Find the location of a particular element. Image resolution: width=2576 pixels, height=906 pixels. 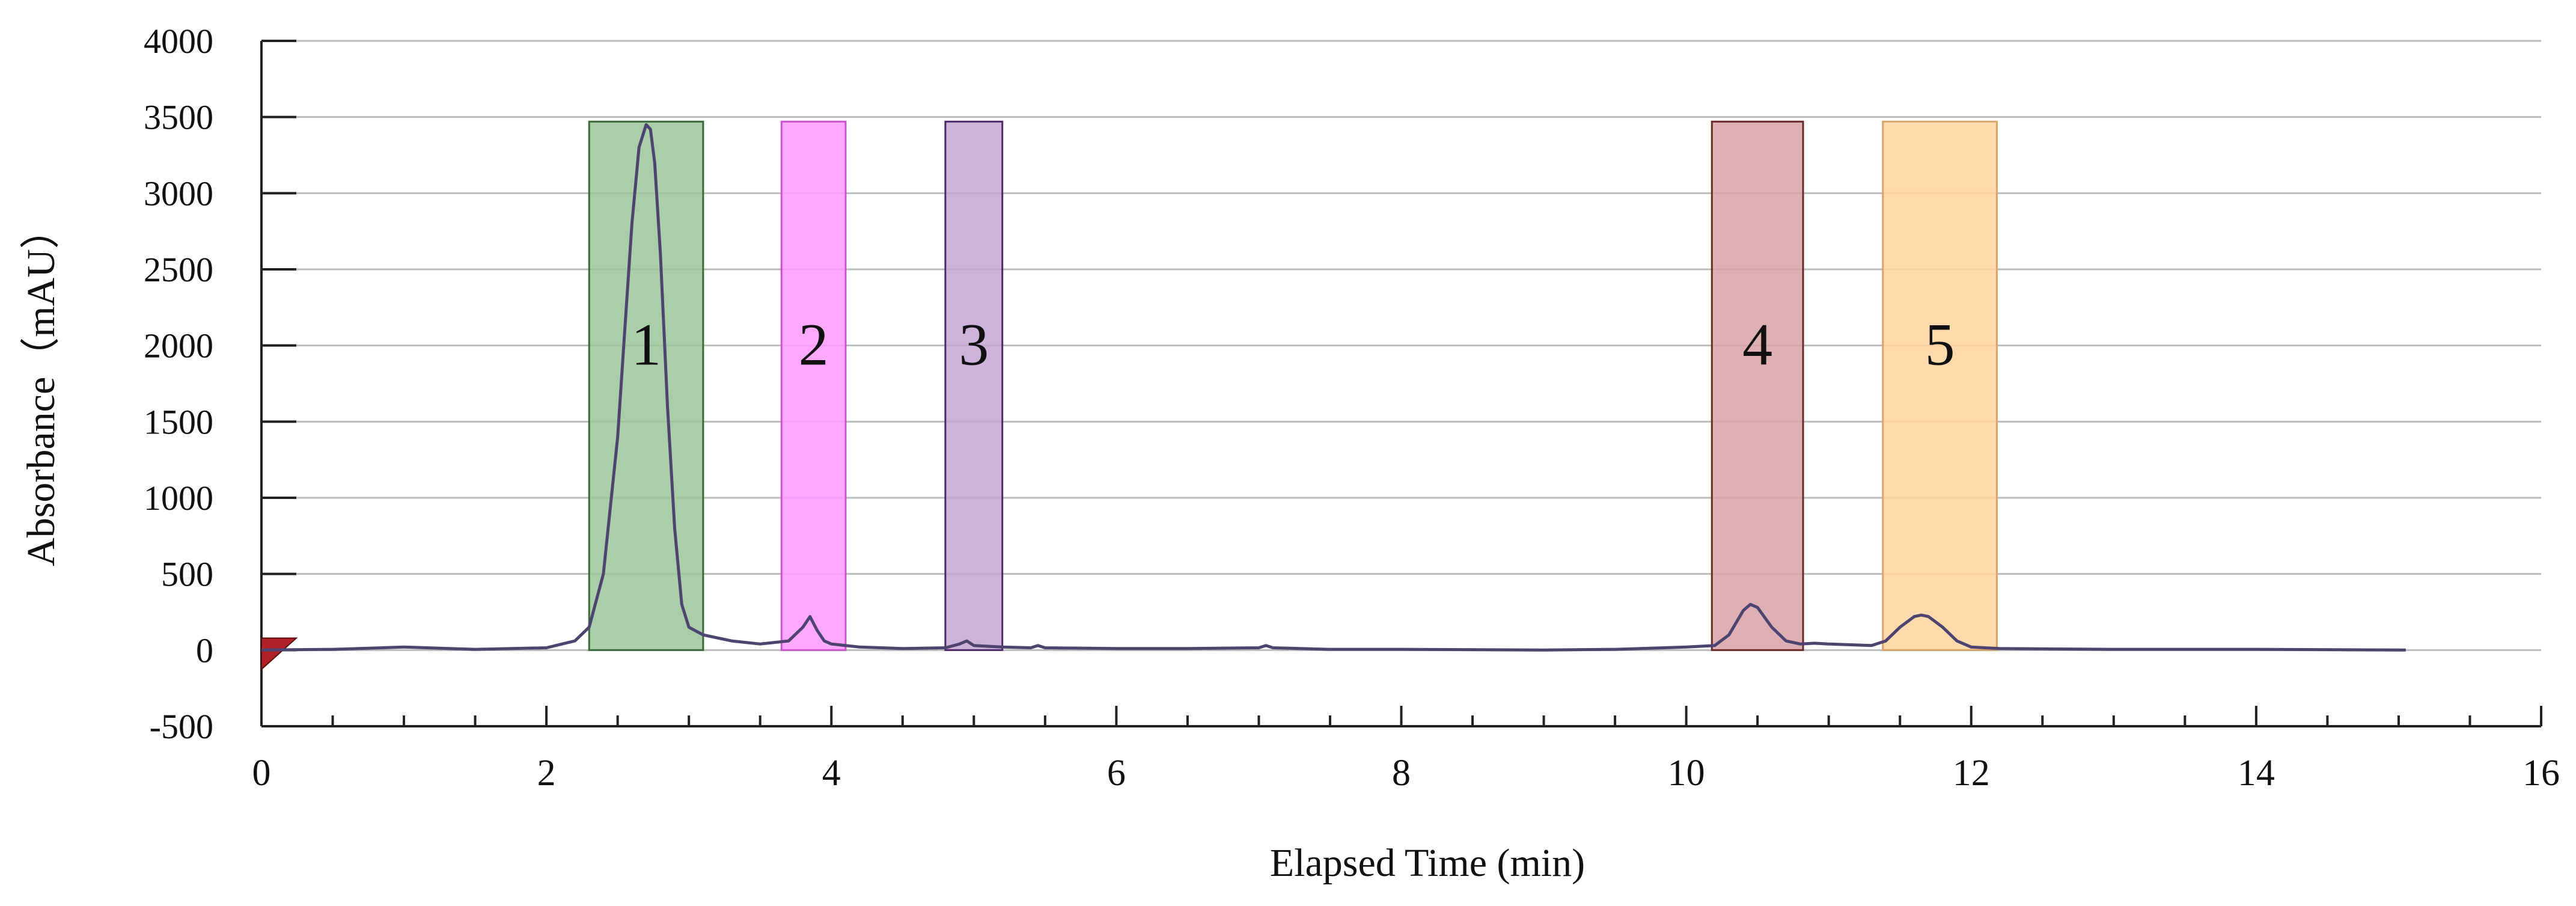

fraction-label-4: 4 is located at coordinates (1757, 344).